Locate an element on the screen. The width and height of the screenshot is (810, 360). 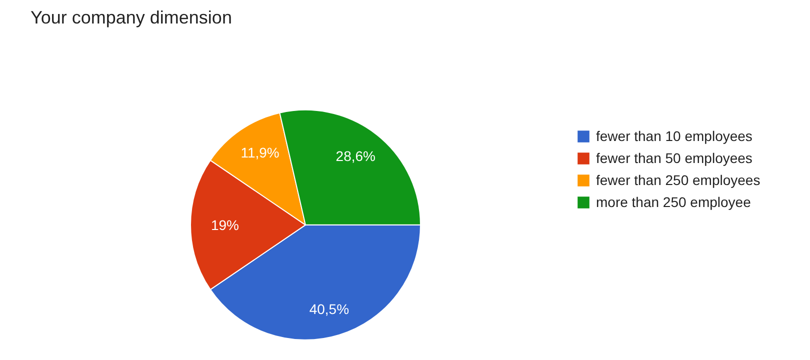
legend-label: fewer than 50 employees is located at coordinates (674, 158).